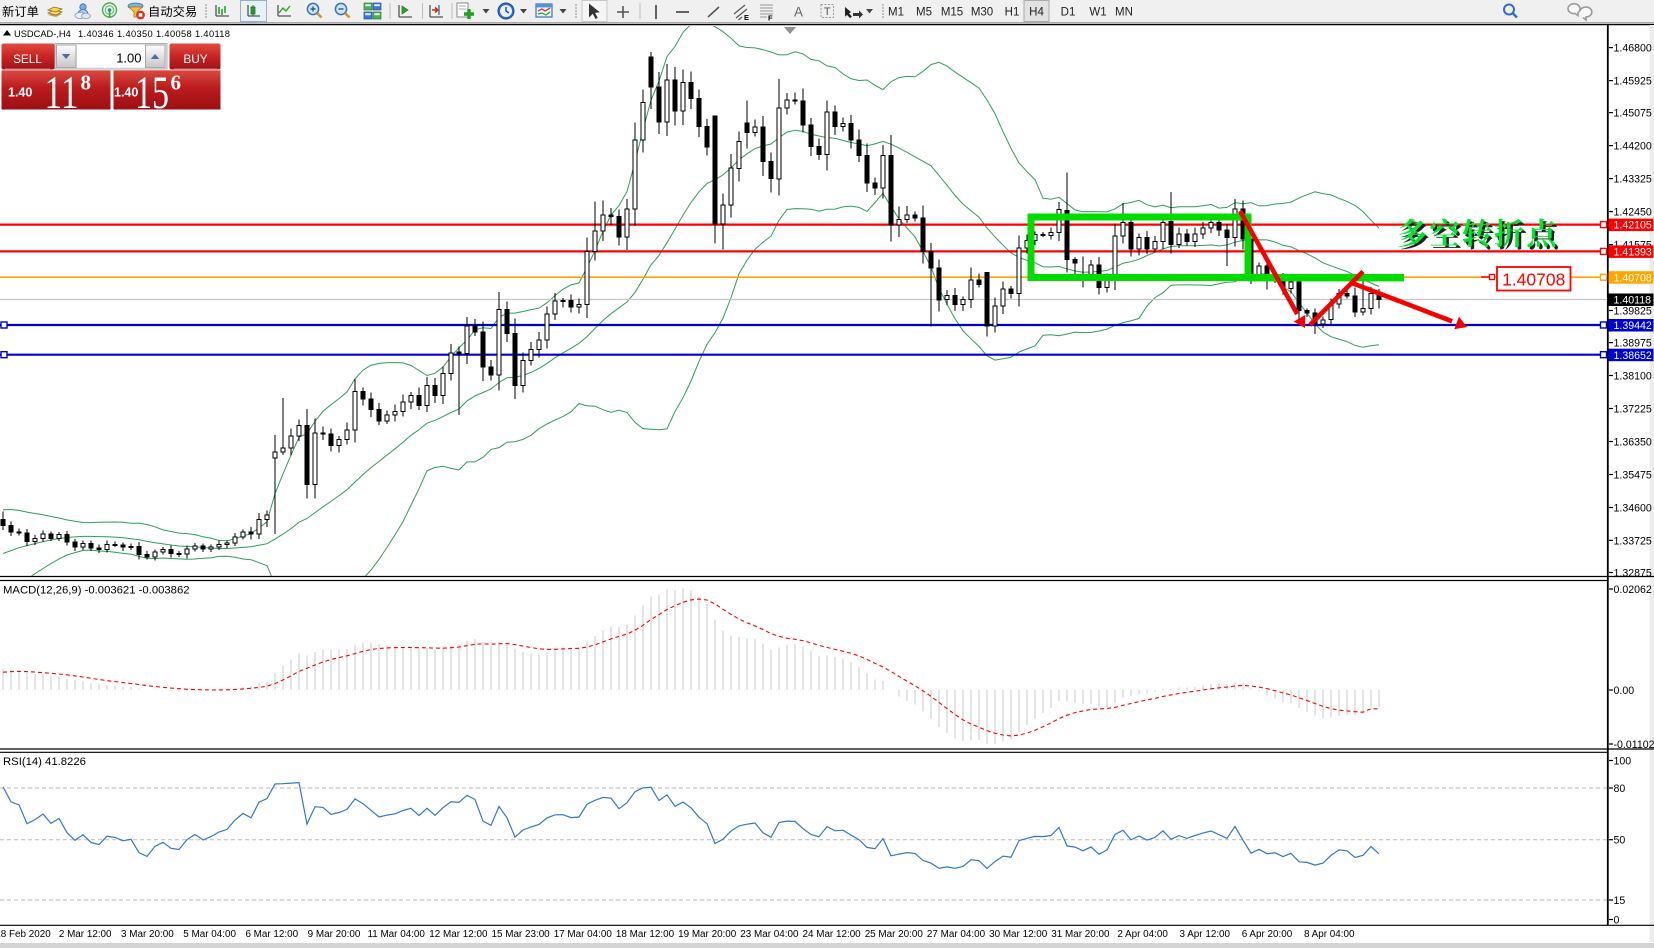  What do you see at coordinates (1633, 376) in the screenshot?
I see `svg-text: 1.38100` at bounding box center [1633, 376].